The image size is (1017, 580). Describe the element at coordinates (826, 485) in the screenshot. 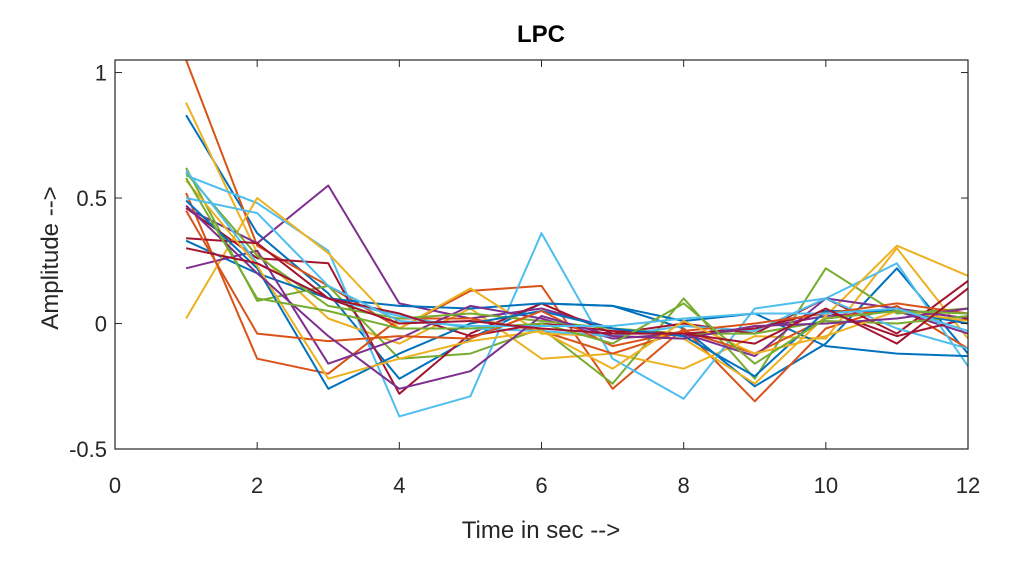

I see `x-tick-label: 10` at that location.